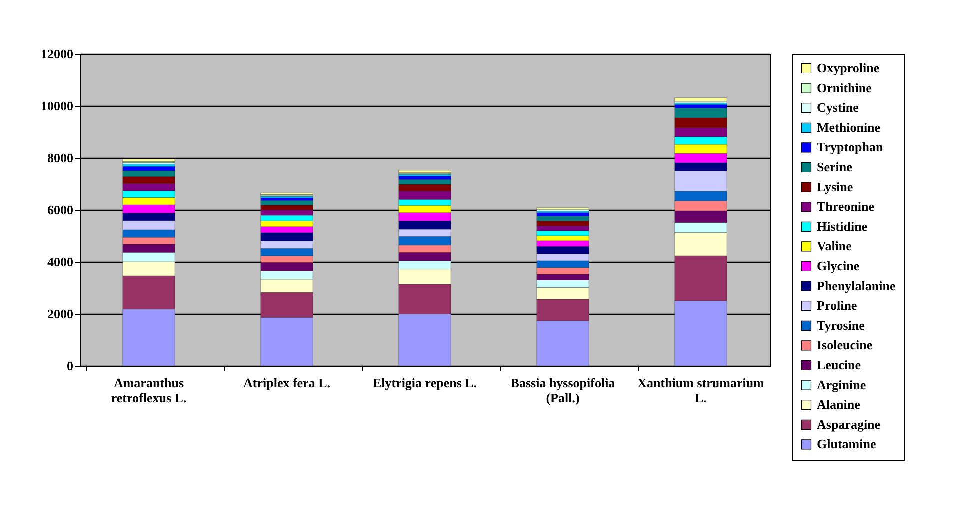 The width and height of the screenshot is (971, 515). What do you see at coordinates (57, 54) in the screenshot?
I see `y-tick-label: 12000` at bounding box center [57, 54].